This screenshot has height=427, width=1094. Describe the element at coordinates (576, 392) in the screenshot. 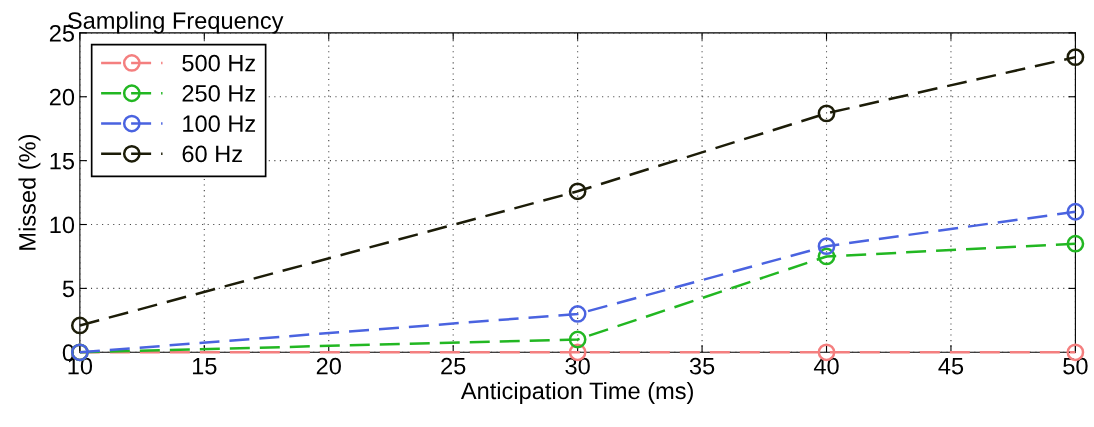

I see `x-axis-title: Anticipation Time (ms)` at that location.